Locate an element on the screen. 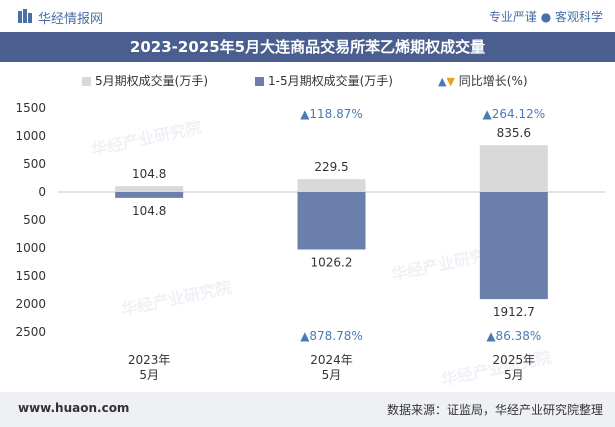 Image resolution: width=615 pixels, height=427 pixels. logo-icon is located at coordinates (25, 16).